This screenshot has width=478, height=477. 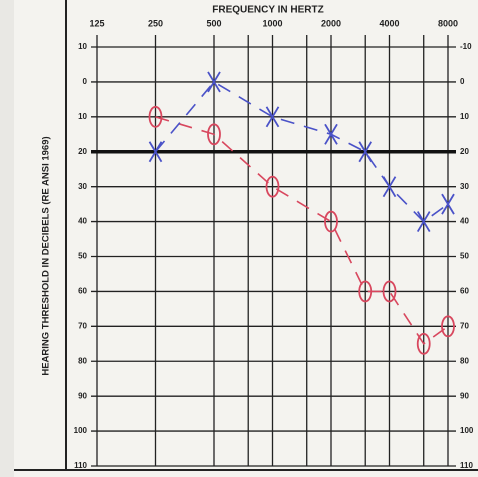 I want to click on y2-tick-label: 90, so click(x=464, y=395).